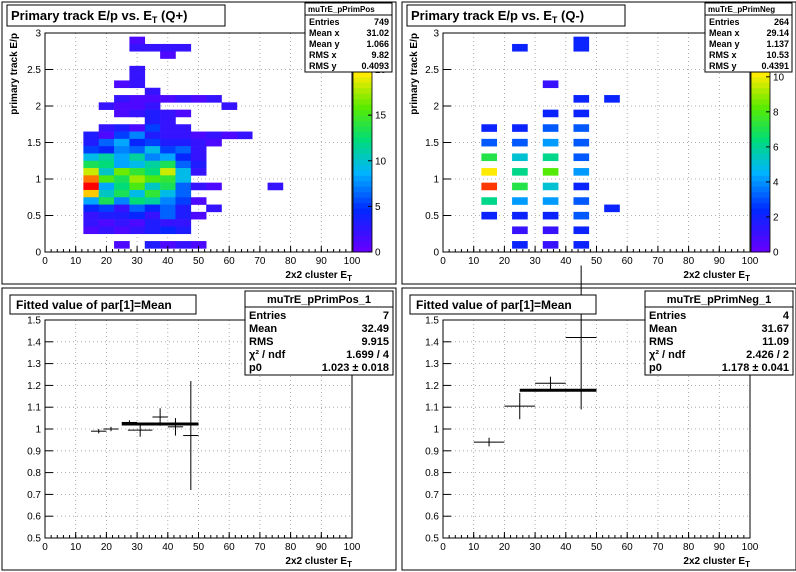 The image size is (796, 572). Describe the element at coordinates (323, 66) in the screenshot. I see `stats-label: RMS y` at that location.